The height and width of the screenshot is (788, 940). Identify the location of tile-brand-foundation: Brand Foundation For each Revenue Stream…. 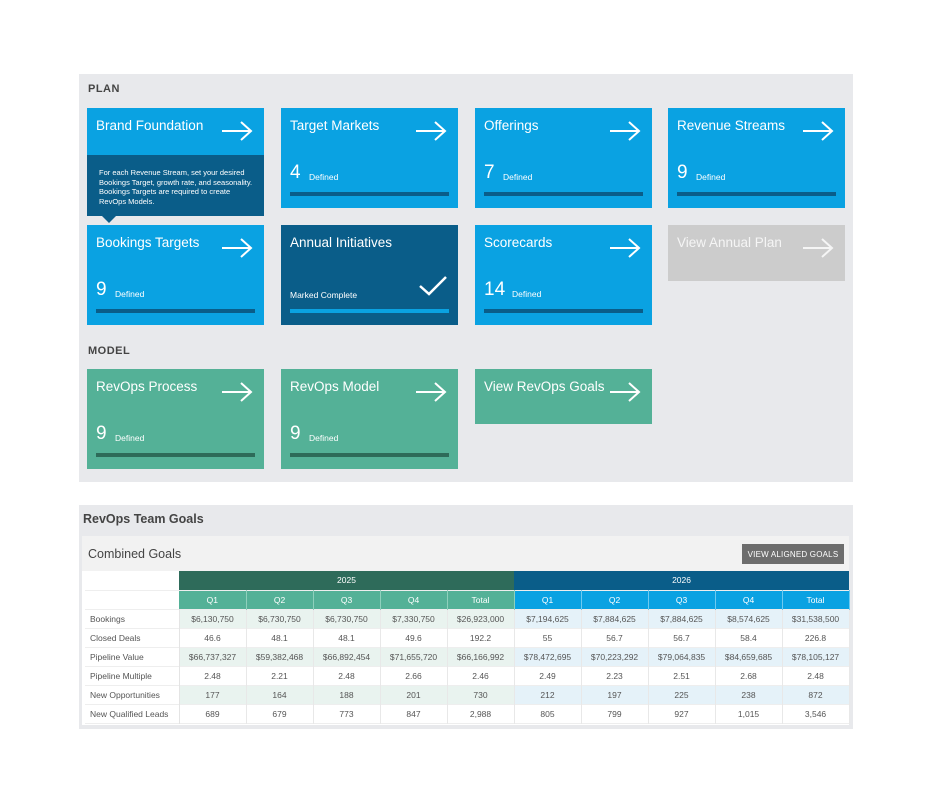
(175, 162).